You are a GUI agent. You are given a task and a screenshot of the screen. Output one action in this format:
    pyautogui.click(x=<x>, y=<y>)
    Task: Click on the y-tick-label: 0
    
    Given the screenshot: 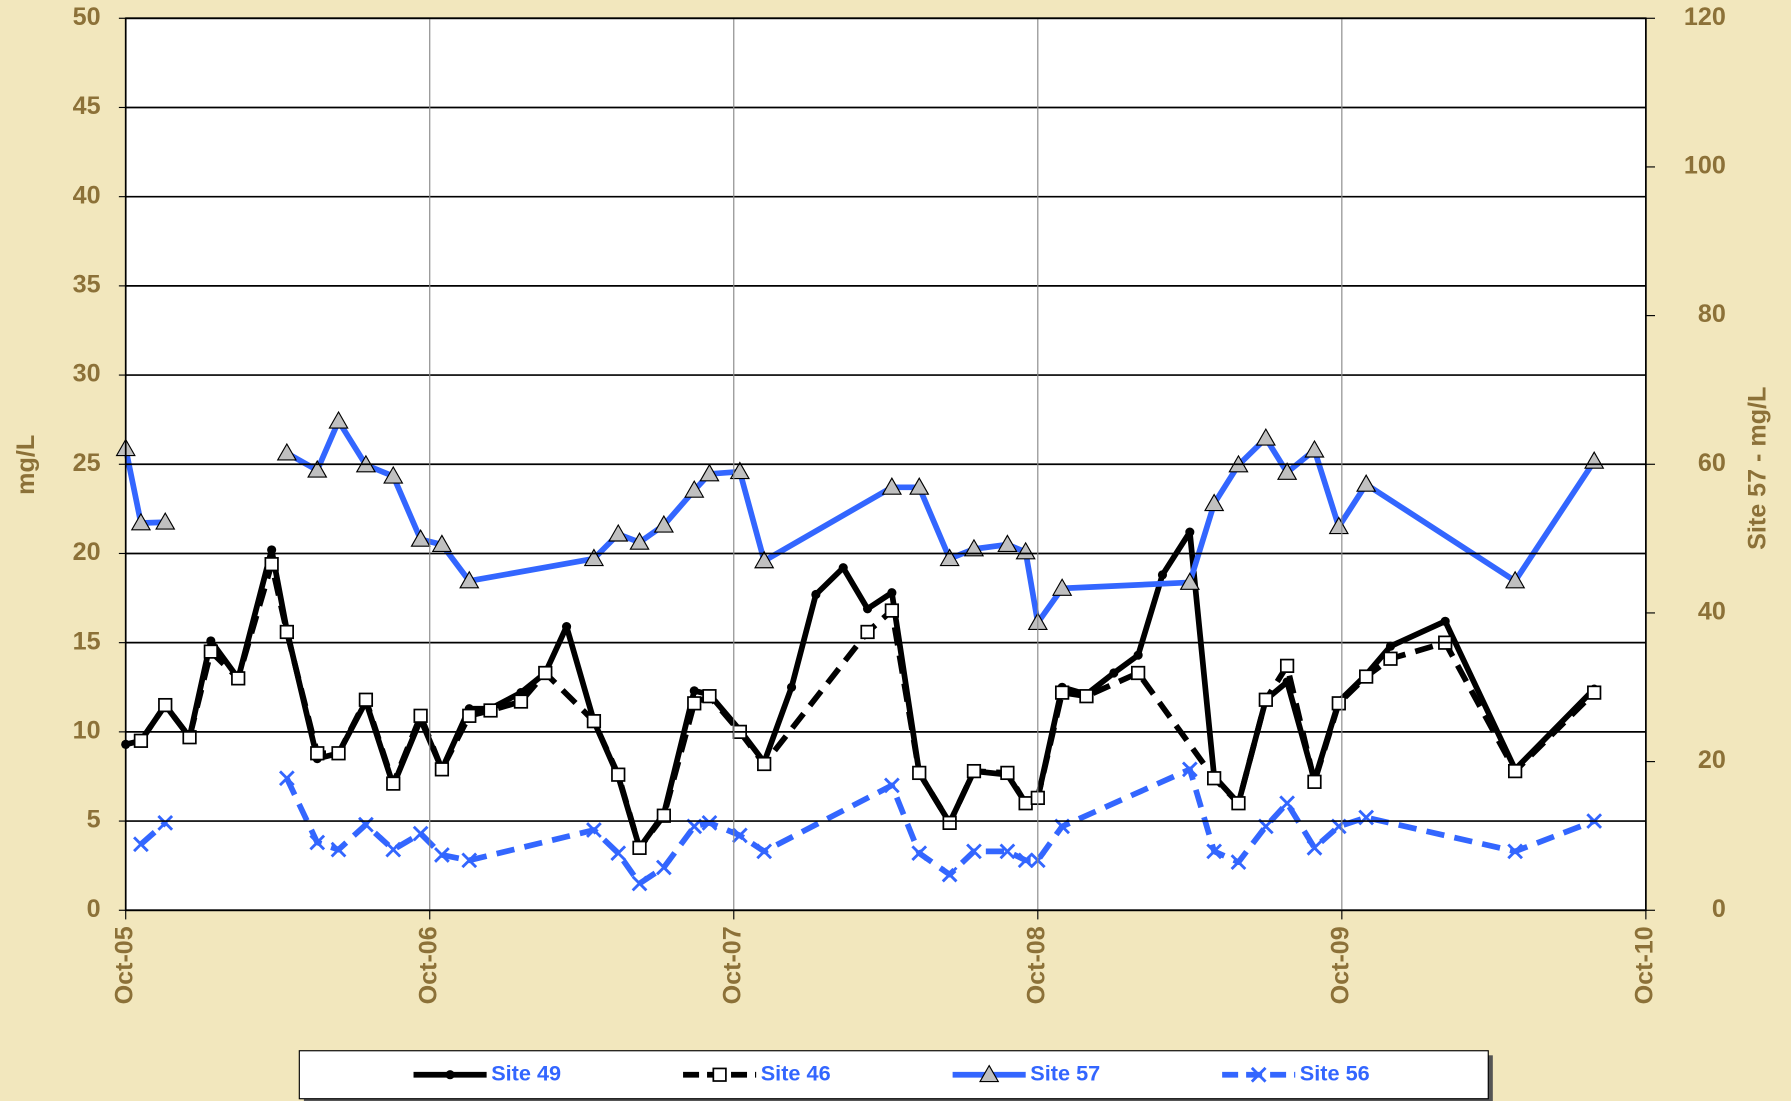 What is the action you would take?
    pyautogui.click(x=94, y=909)
    